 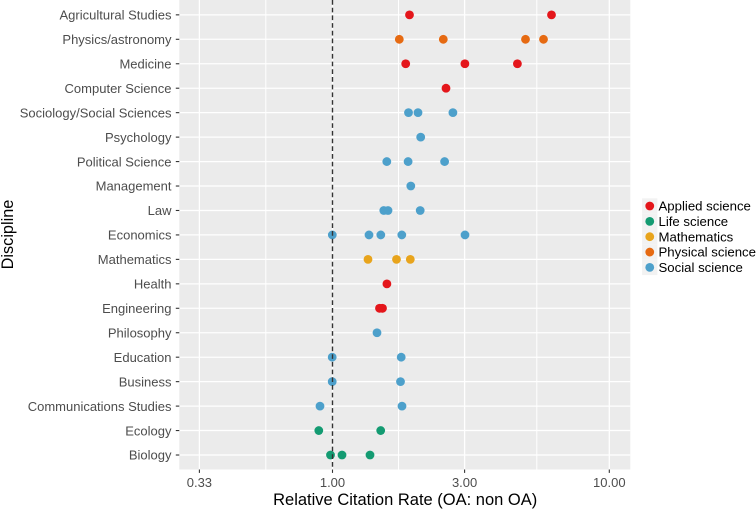 What do you see at coordinates (160, 210) in the screenshot?
I see `svg-text: Law` at bounding box center [160, 210].